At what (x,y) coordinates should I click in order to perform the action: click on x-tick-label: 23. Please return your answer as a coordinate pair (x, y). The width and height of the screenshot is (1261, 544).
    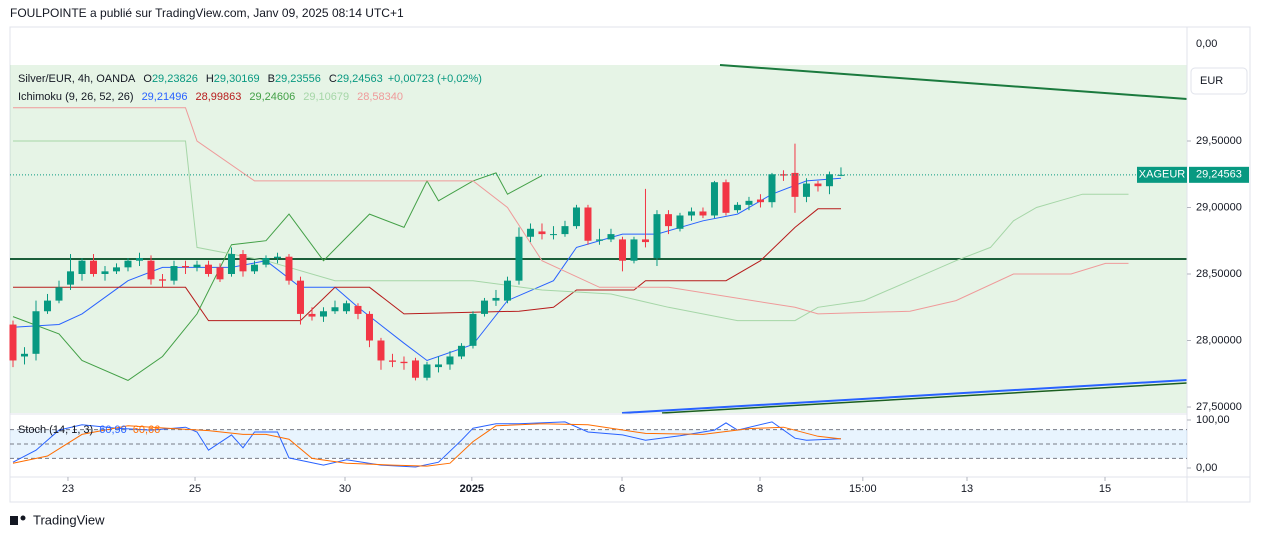
    Looking at the image, I should click on (68, 489).